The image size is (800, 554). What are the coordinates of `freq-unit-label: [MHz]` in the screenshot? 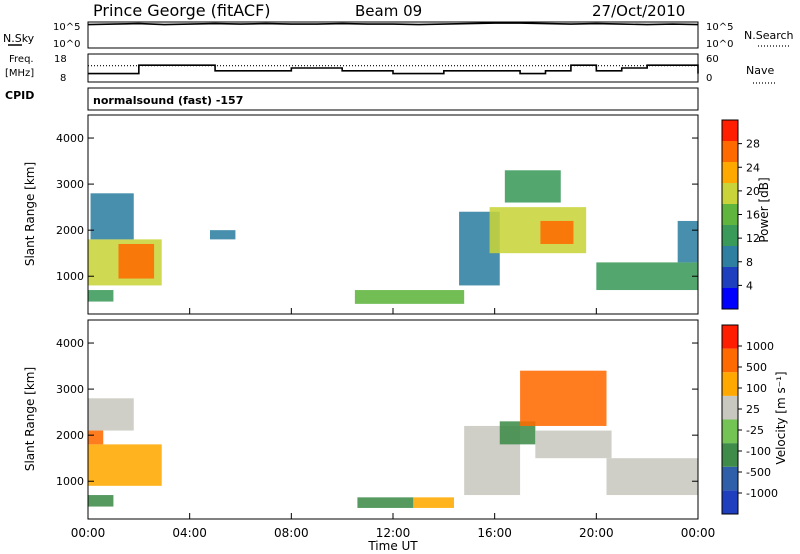 It's located at (19, 73).